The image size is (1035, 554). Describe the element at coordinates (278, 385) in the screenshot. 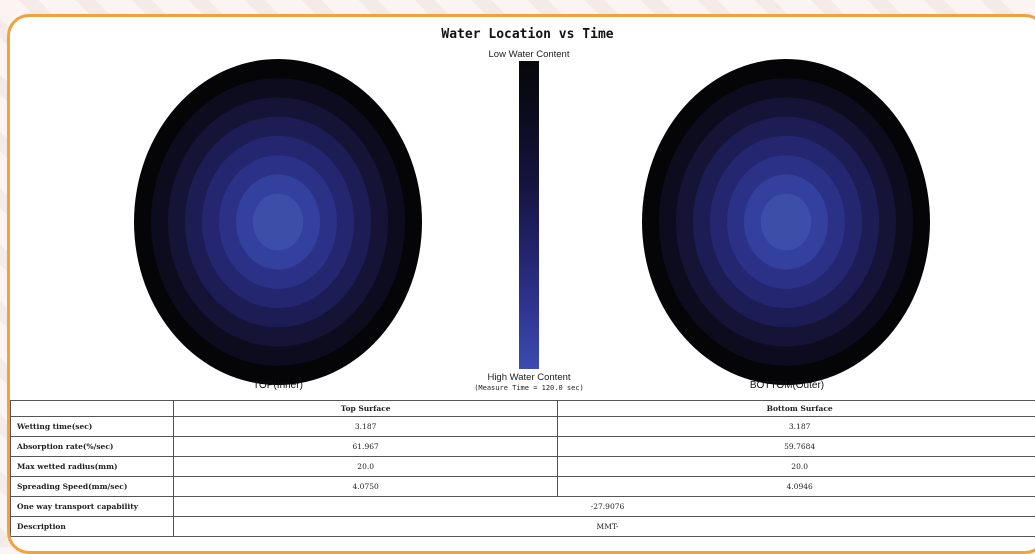

I see `top-inner-label: TOP(Inner)` at that location.